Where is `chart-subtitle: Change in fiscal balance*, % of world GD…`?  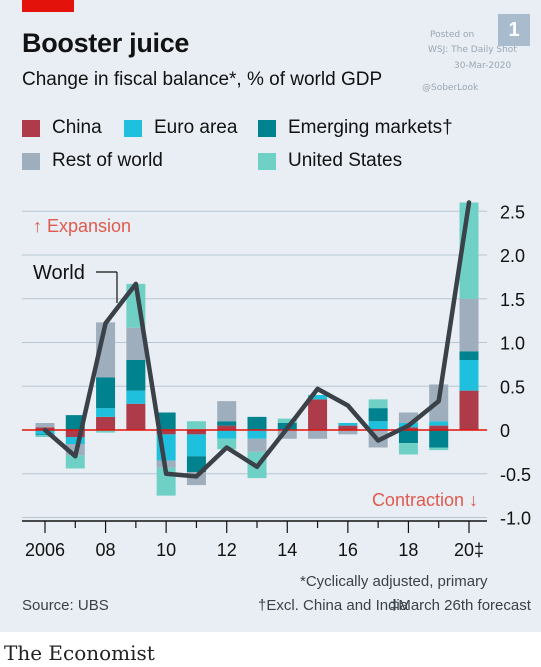
chart-subtitle: Change in fiscal balance*, % of world GD… is located at coordinates (202, 79).